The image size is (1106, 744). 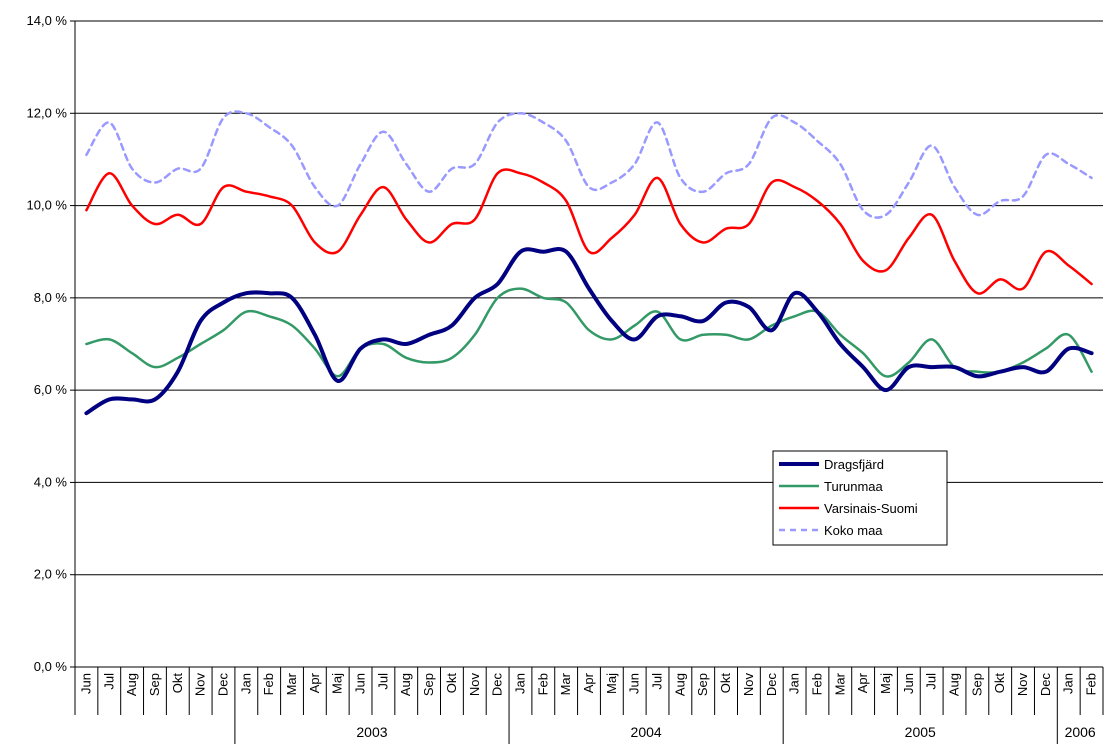 I want to click on y-tick-label: 14,0 %, so click(x=47, y=20).